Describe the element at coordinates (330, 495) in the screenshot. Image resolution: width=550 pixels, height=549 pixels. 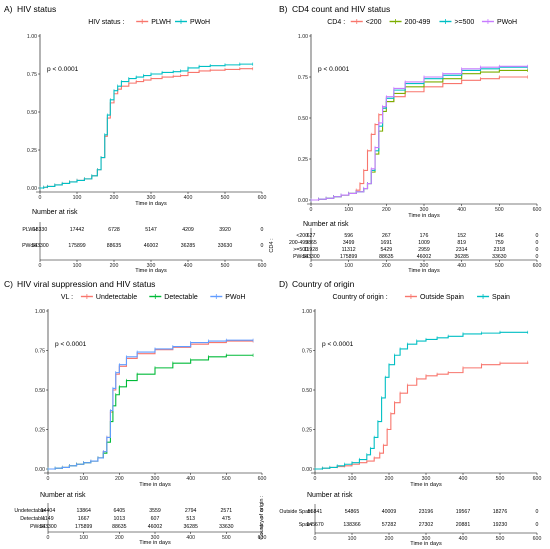
I see `risk-table-title: Number at risk` at that location.